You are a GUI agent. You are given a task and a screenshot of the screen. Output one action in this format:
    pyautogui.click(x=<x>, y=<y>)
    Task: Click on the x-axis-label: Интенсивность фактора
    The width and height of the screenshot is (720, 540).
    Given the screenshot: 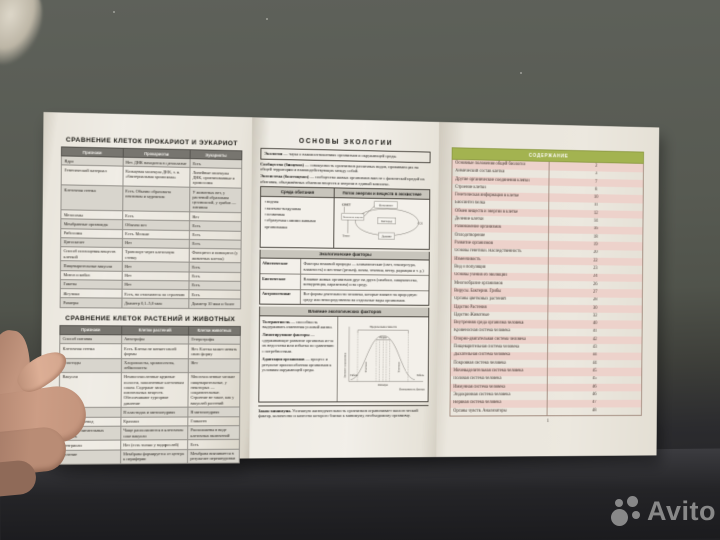 What is the action you would take?
    pyautogui.click(x=412, y=389)
    